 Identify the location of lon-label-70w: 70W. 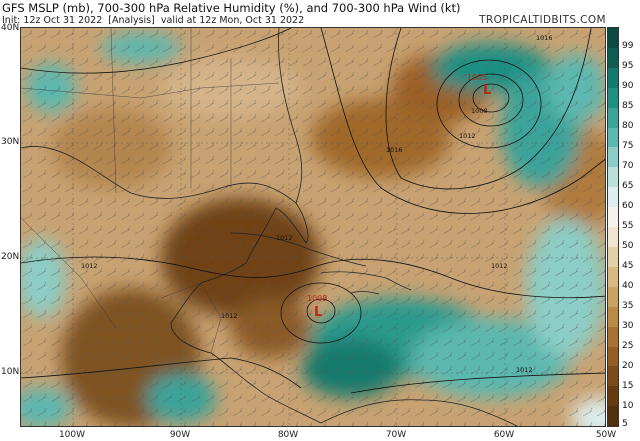
(396, 435).